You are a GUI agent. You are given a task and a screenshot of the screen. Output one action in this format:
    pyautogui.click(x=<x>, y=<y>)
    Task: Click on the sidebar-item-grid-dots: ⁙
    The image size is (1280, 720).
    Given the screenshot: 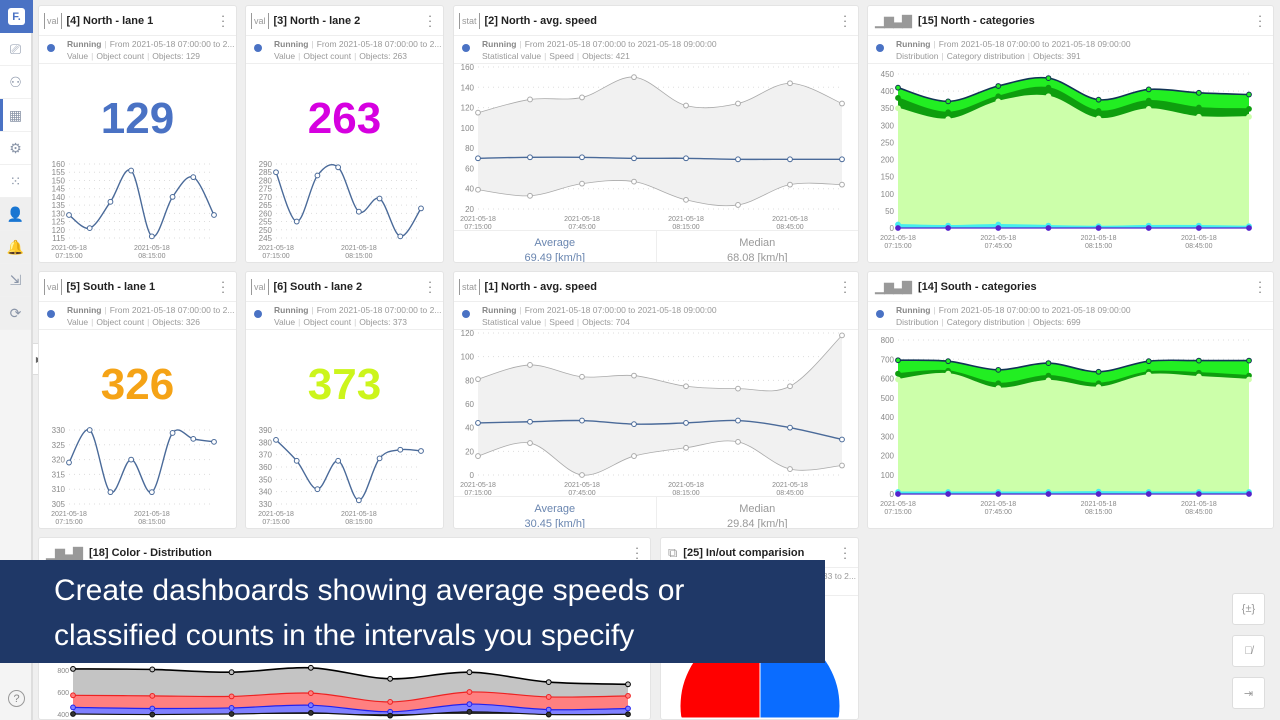 What is the action you would take?
    pyautogui.click(x=15, y=181)
    